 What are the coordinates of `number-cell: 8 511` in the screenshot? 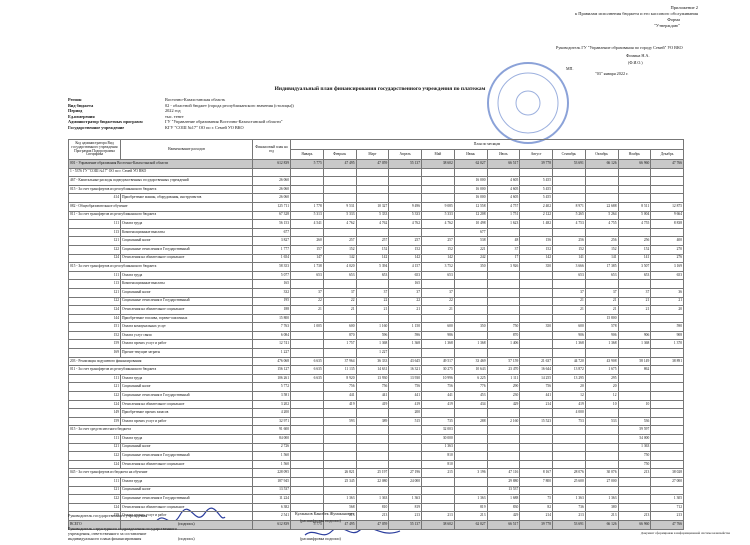 It's located at (634, 206).